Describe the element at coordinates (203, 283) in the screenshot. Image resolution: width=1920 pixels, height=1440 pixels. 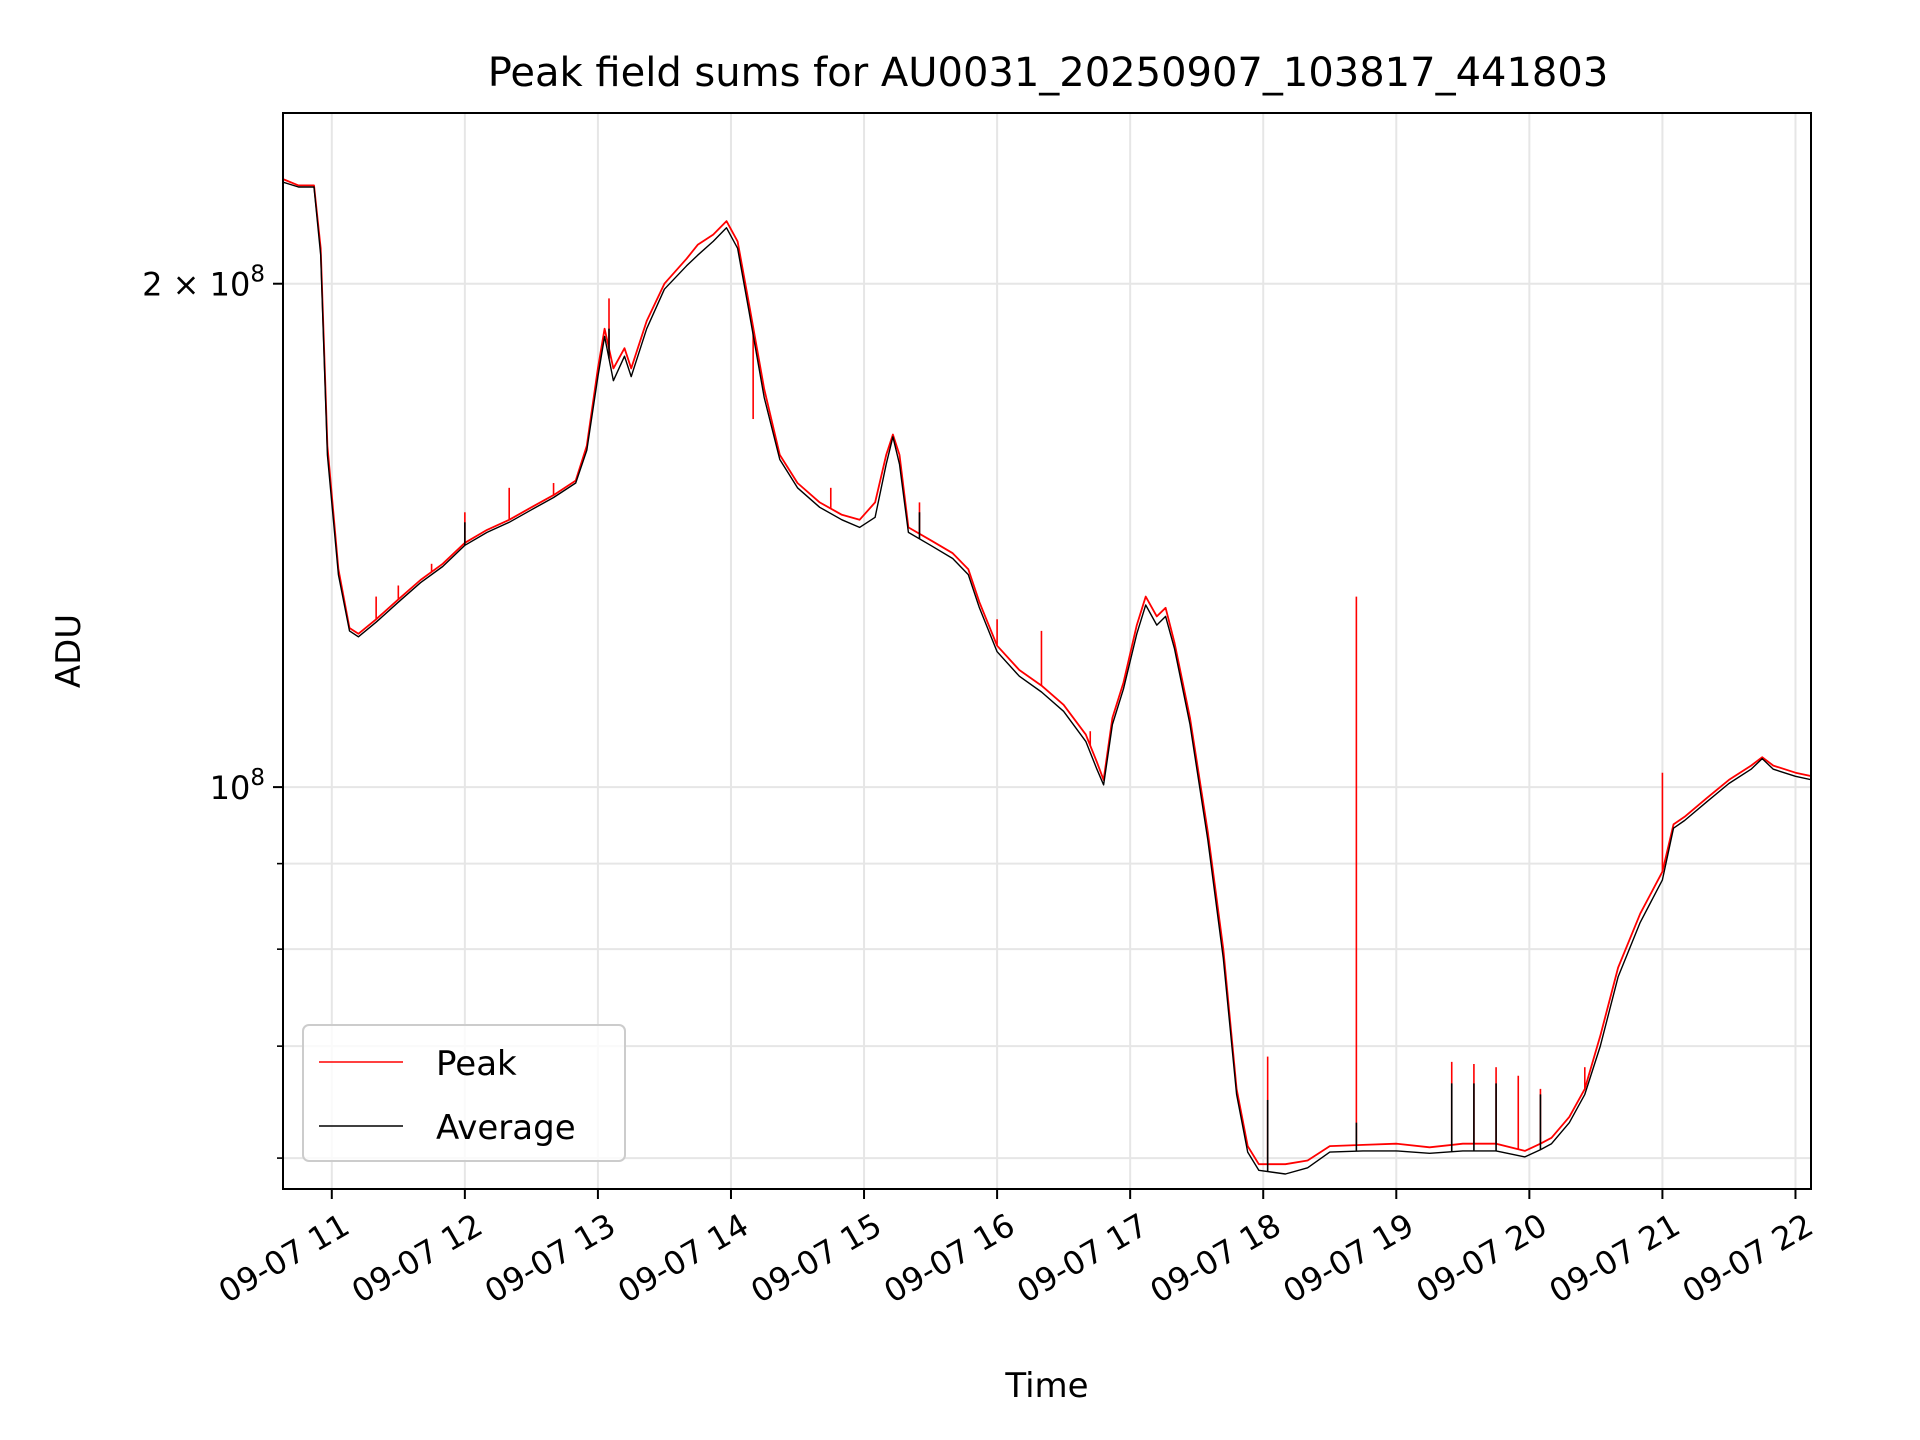
I see `y-tick-label: 2 × 108` at that location.